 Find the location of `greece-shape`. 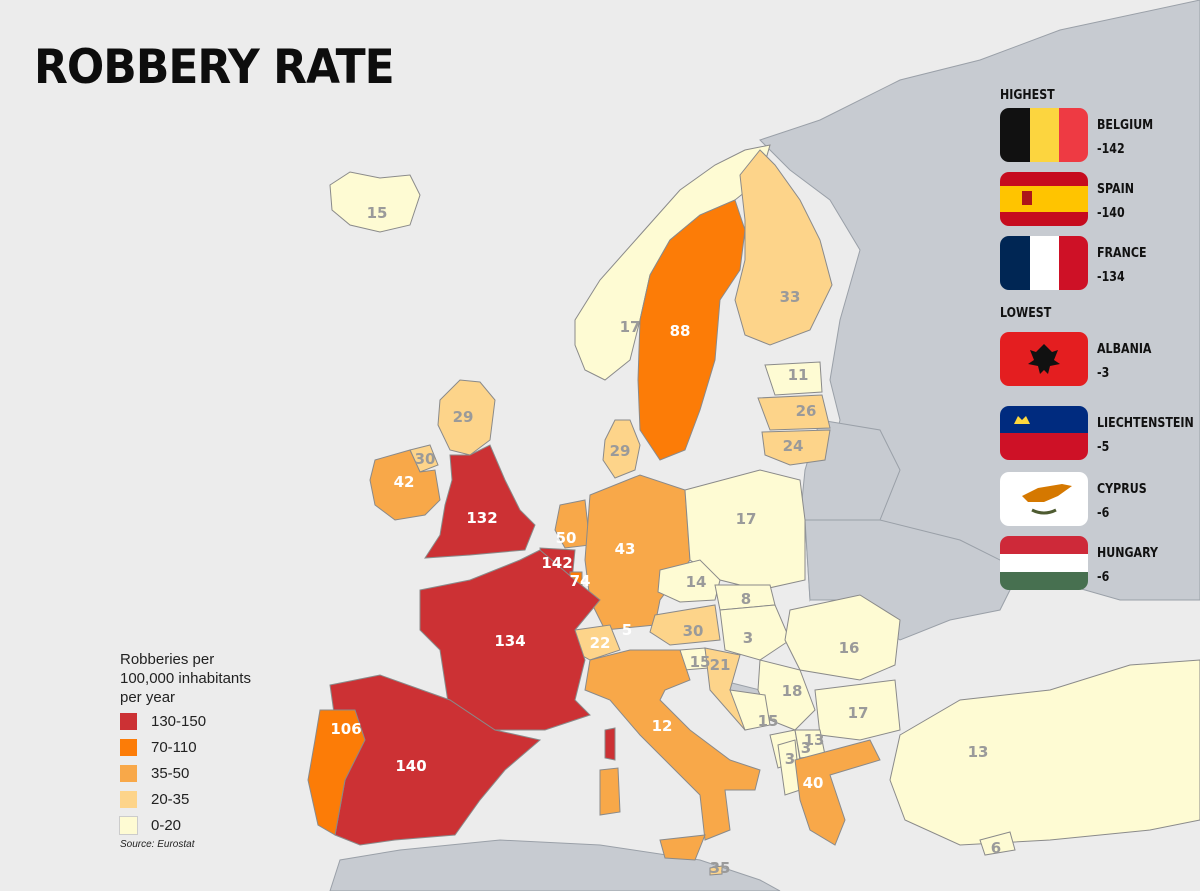

greece-shape is located at coordinates (837, 792).